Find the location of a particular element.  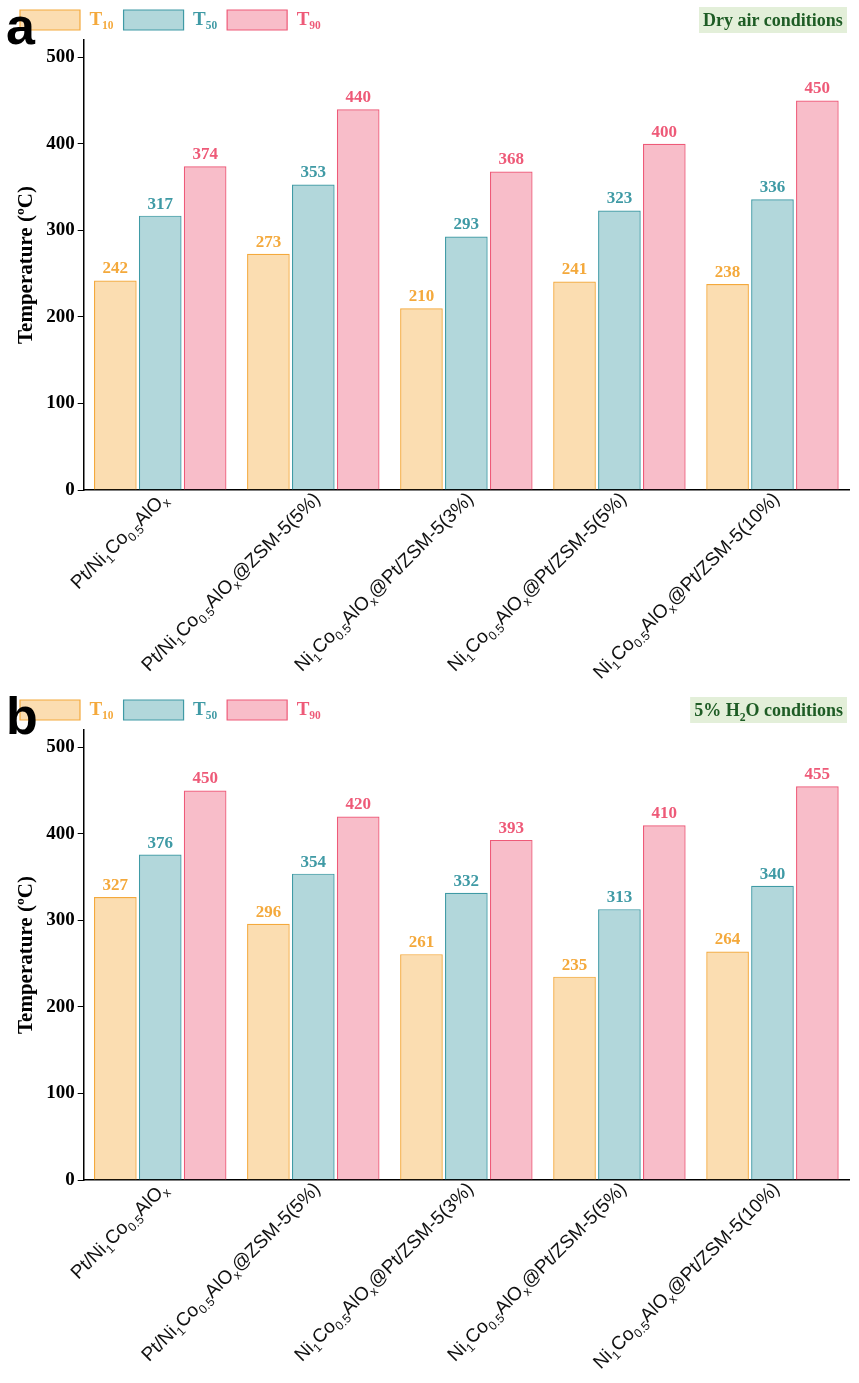

data-label: 420 is located at coordinates (358, 804).